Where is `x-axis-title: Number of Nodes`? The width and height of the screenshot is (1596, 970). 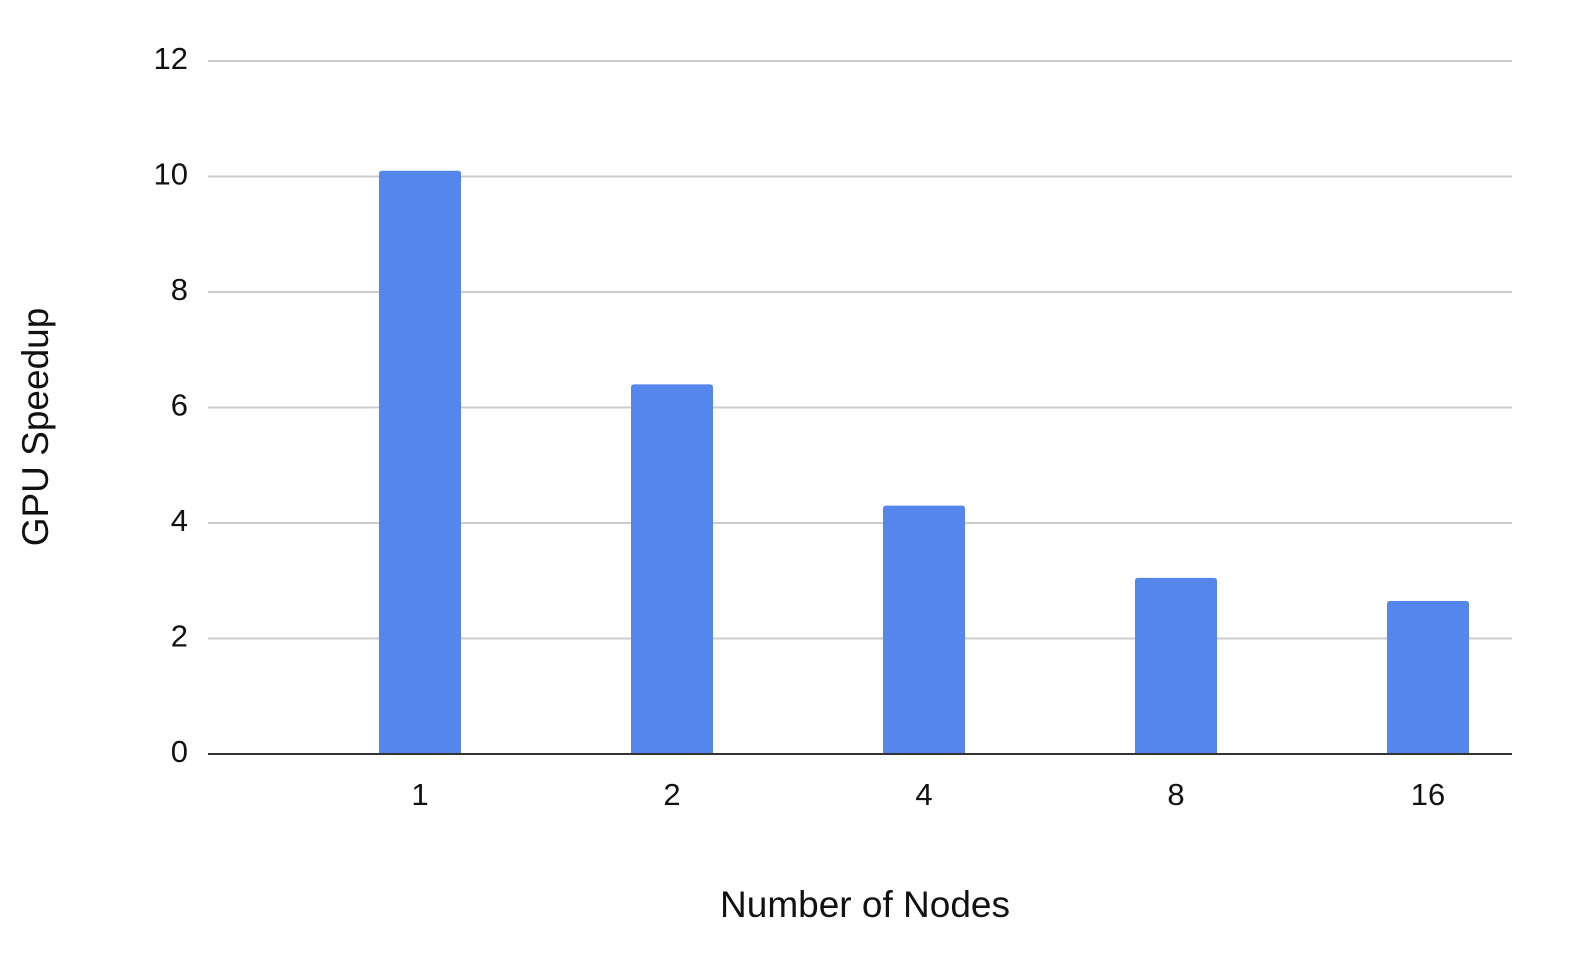
x-axis-title: Number of Nodes is located at coordinates (865, 904).